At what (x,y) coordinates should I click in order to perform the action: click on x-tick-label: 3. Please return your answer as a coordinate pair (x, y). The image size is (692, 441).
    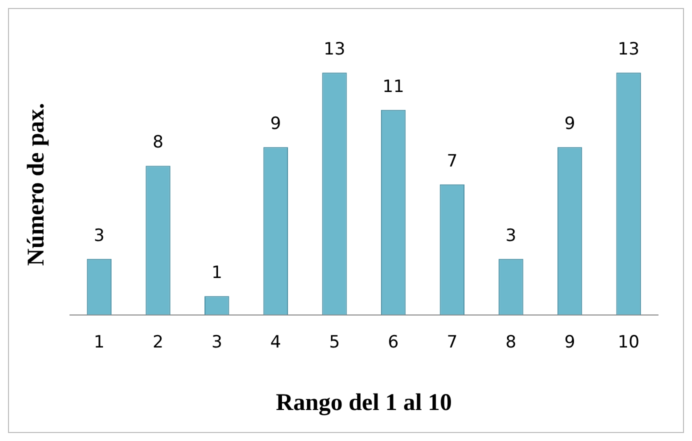
    Looking at the image, I should click on (216, 342).